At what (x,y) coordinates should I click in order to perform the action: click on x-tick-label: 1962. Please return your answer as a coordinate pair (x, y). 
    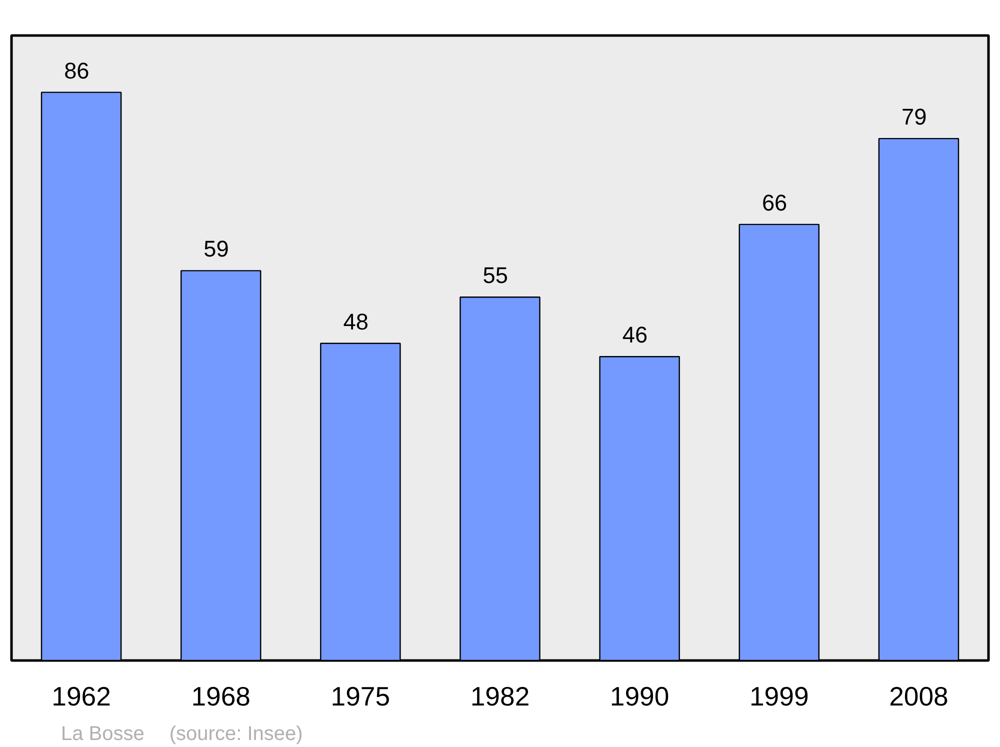
    Looking at the image, I should click on (81, 697).